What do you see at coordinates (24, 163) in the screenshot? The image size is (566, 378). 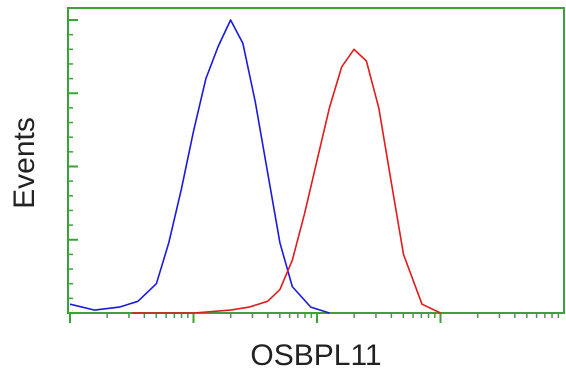 I see `y-axis-label: Events` at bounding box center [24, 163].